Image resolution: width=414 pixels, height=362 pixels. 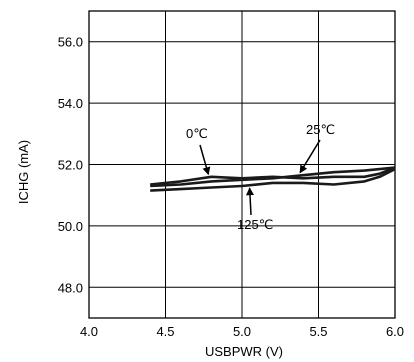 What do you see at coordinates (70, 287) in the screenshot?
I see `y-tick-label: 48.0` at bounding box center [70, 287].